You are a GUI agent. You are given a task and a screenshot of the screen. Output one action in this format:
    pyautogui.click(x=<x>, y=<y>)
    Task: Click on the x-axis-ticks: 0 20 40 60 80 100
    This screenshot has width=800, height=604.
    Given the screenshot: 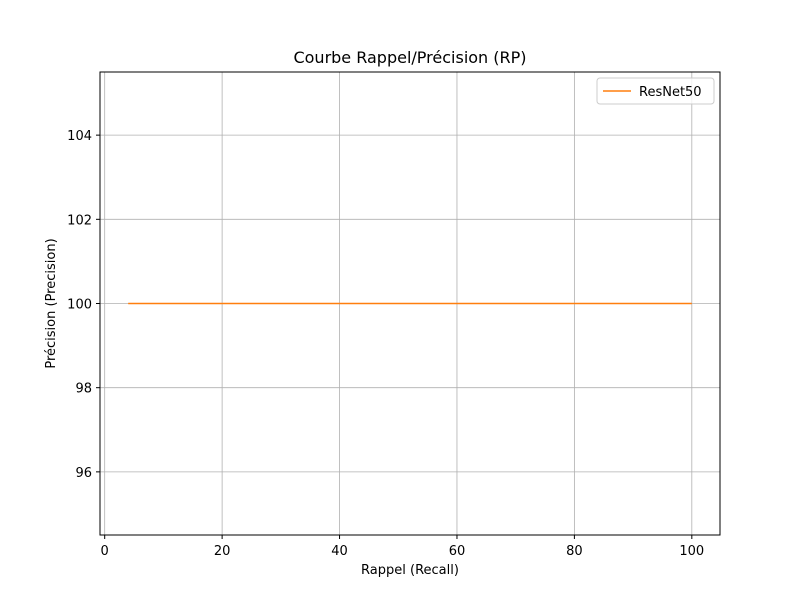 What is the action you would take?
    pyautogui.click(x=402, y=547)
    